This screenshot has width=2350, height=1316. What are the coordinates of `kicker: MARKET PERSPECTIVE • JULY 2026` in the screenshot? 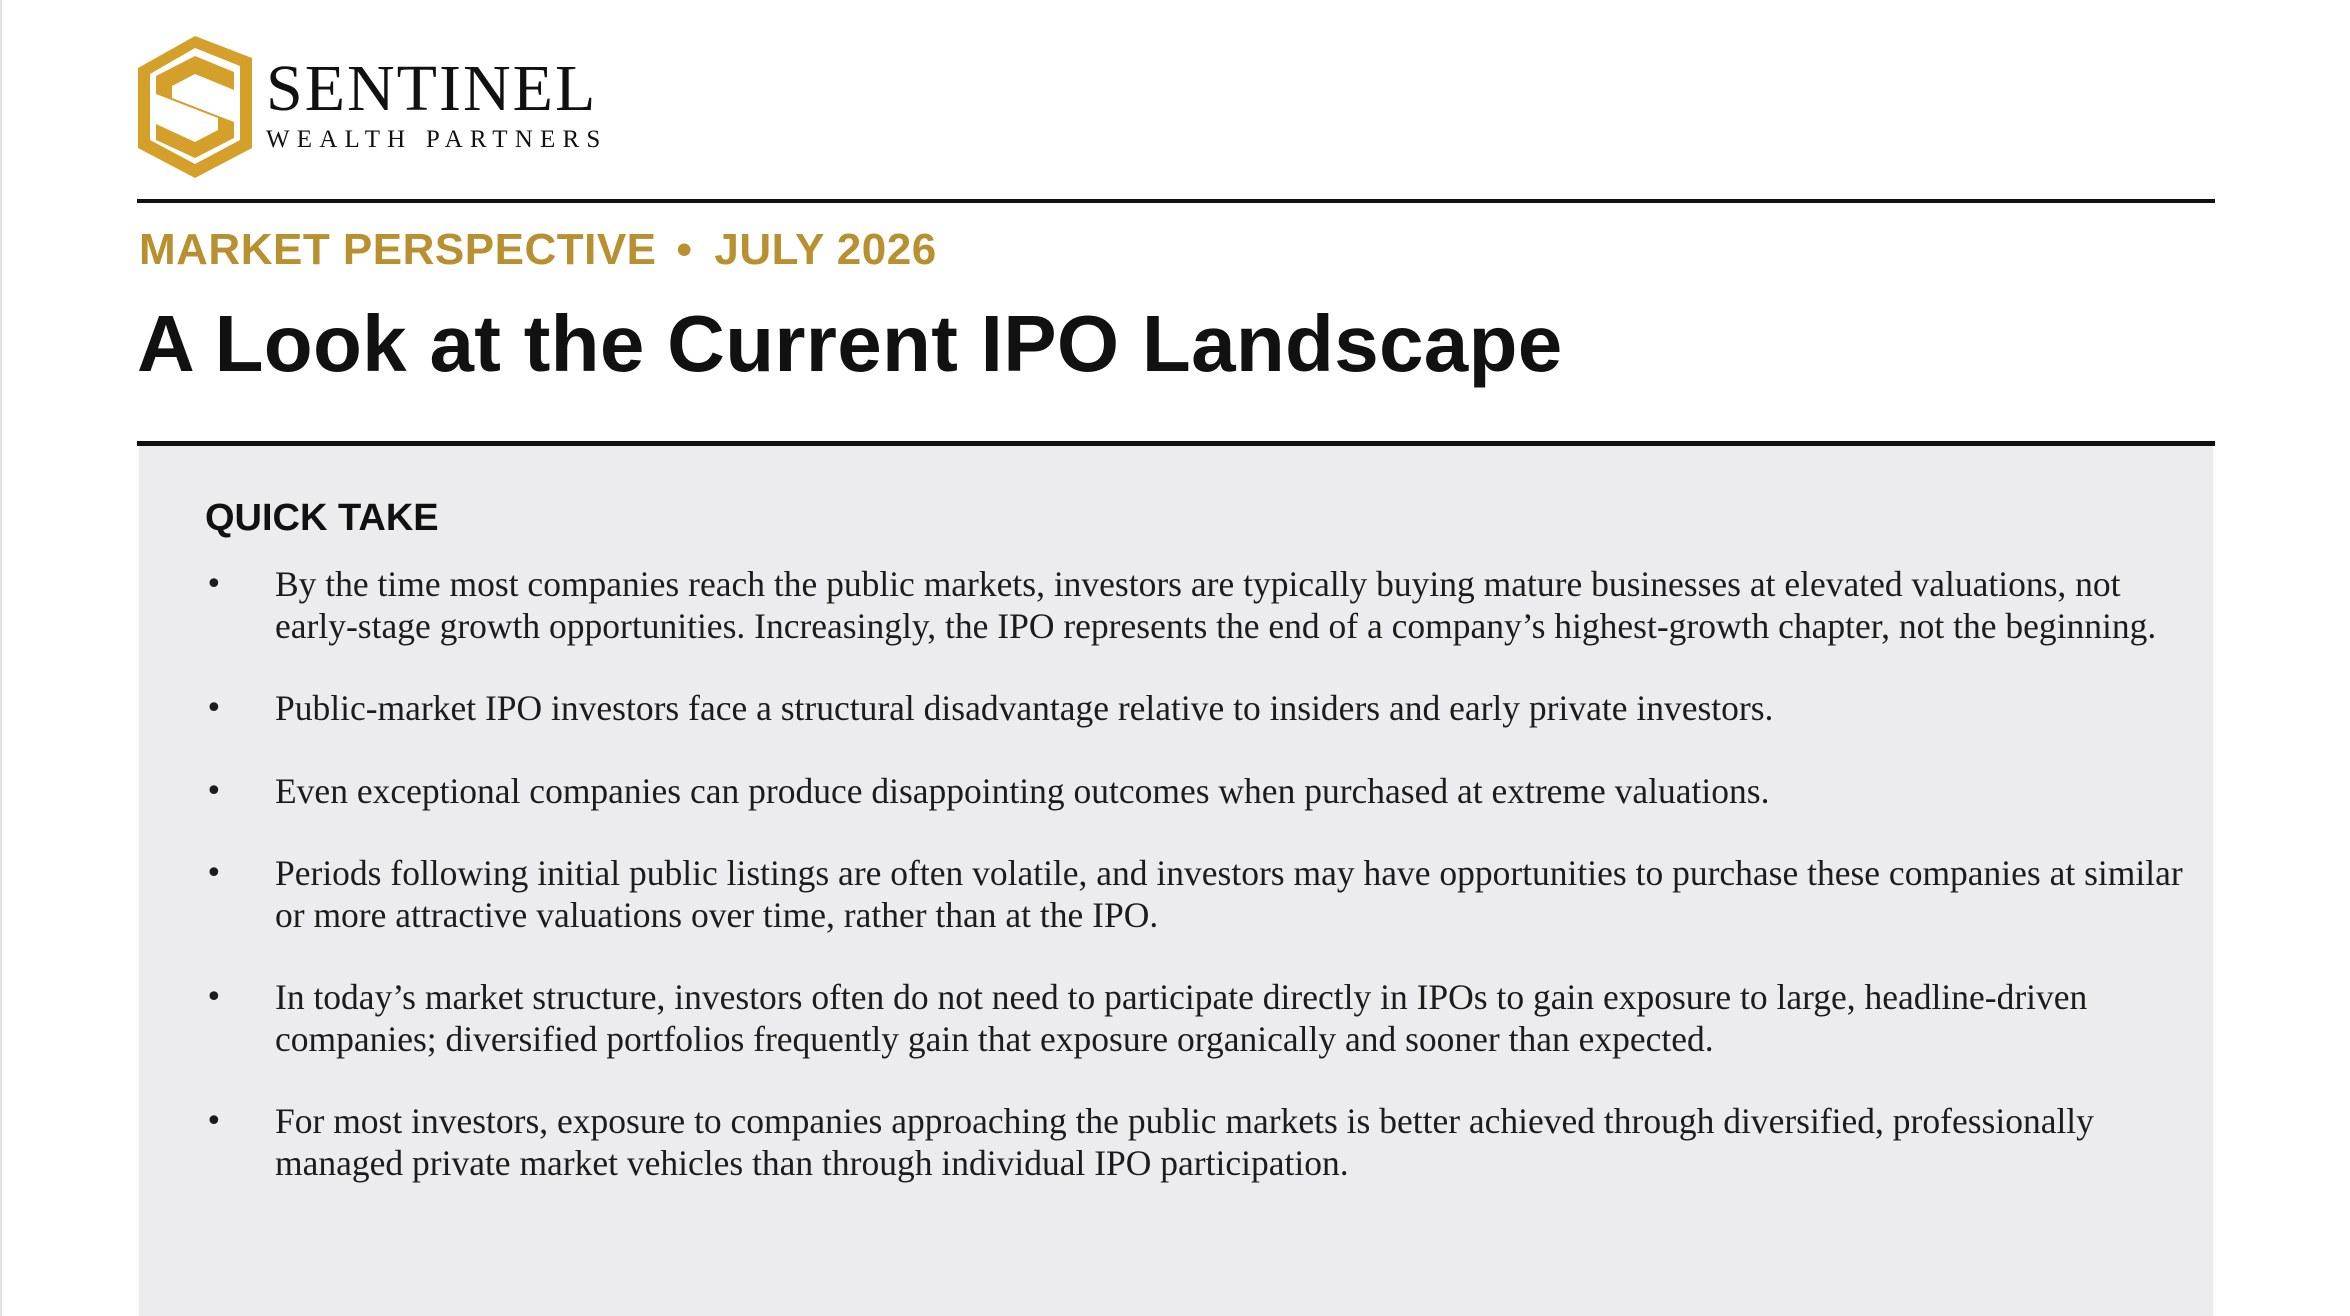 It's located at (538, 250).